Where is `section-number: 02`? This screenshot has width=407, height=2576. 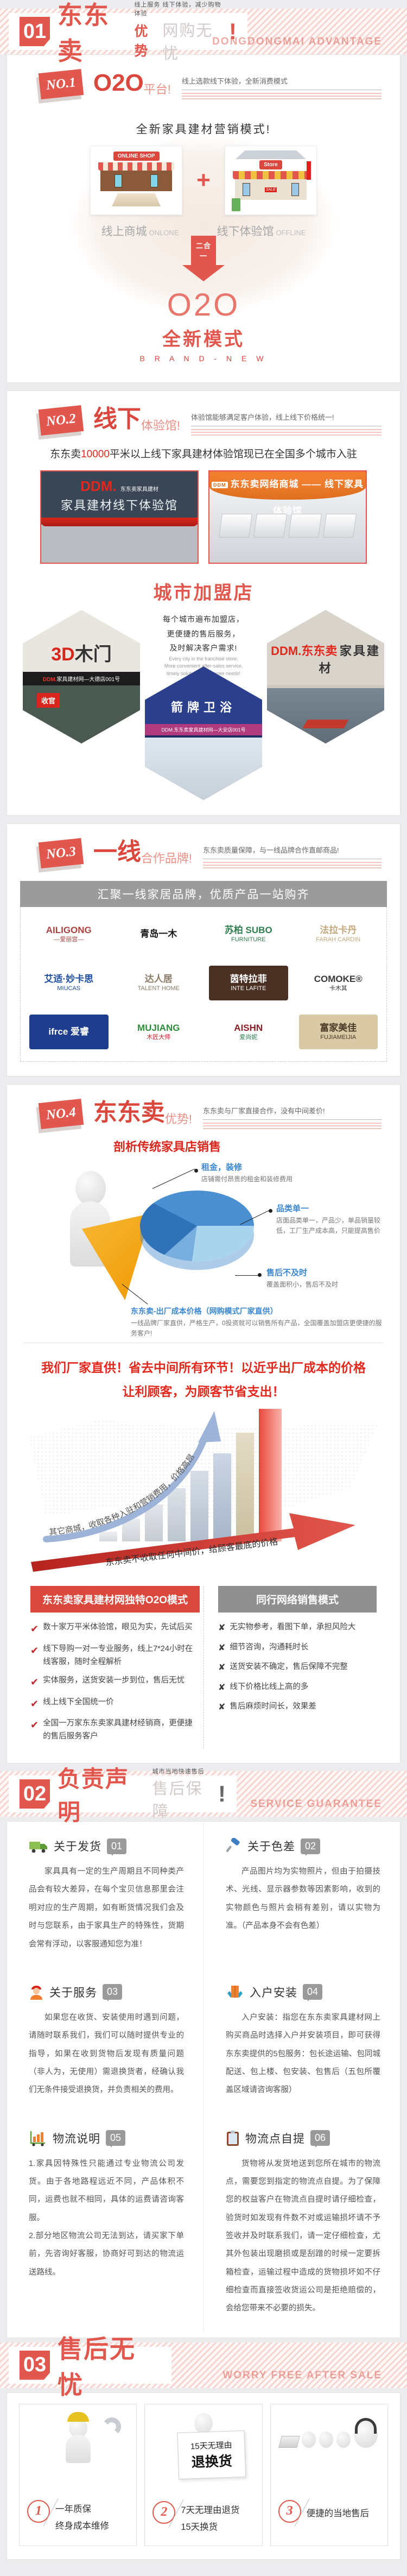 section-number: 02 is located at coordinates (35, 1794).